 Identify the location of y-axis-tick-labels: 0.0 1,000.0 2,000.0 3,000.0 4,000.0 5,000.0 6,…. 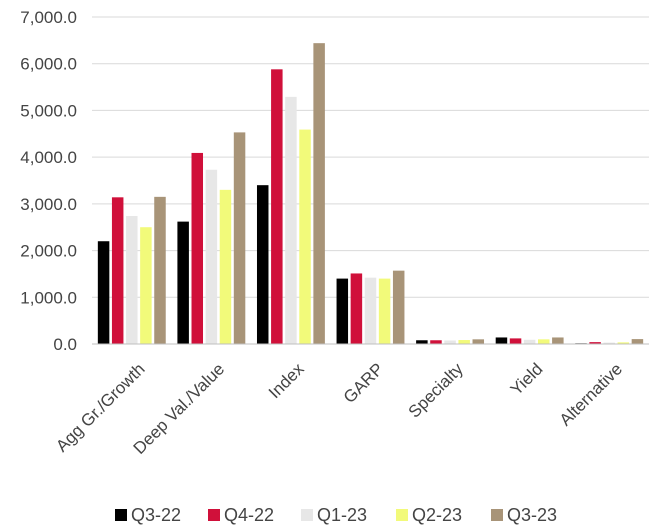
(48, 181).